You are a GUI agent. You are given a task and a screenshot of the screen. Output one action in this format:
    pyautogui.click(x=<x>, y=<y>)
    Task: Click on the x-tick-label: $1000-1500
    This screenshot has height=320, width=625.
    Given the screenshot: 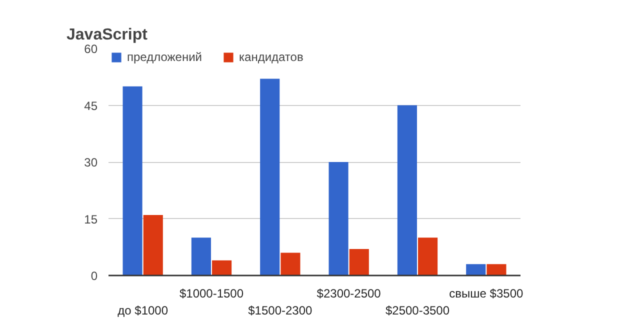 What is the action you would take?
    pyautogui.click(x=211, y=293)
    